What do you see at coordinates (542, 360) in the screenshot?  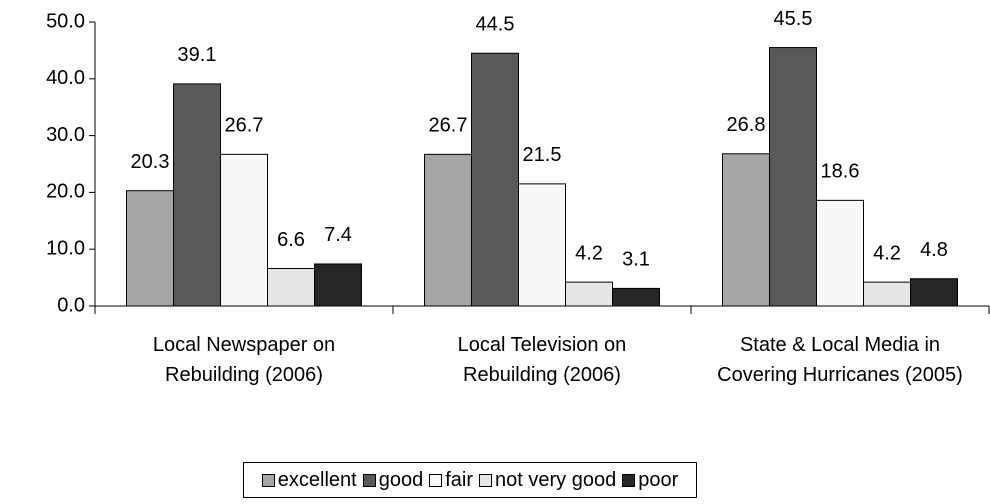 I see `x-tick-label: Local Television on Rebuilding (2006)` at bounding box center [542, 360].